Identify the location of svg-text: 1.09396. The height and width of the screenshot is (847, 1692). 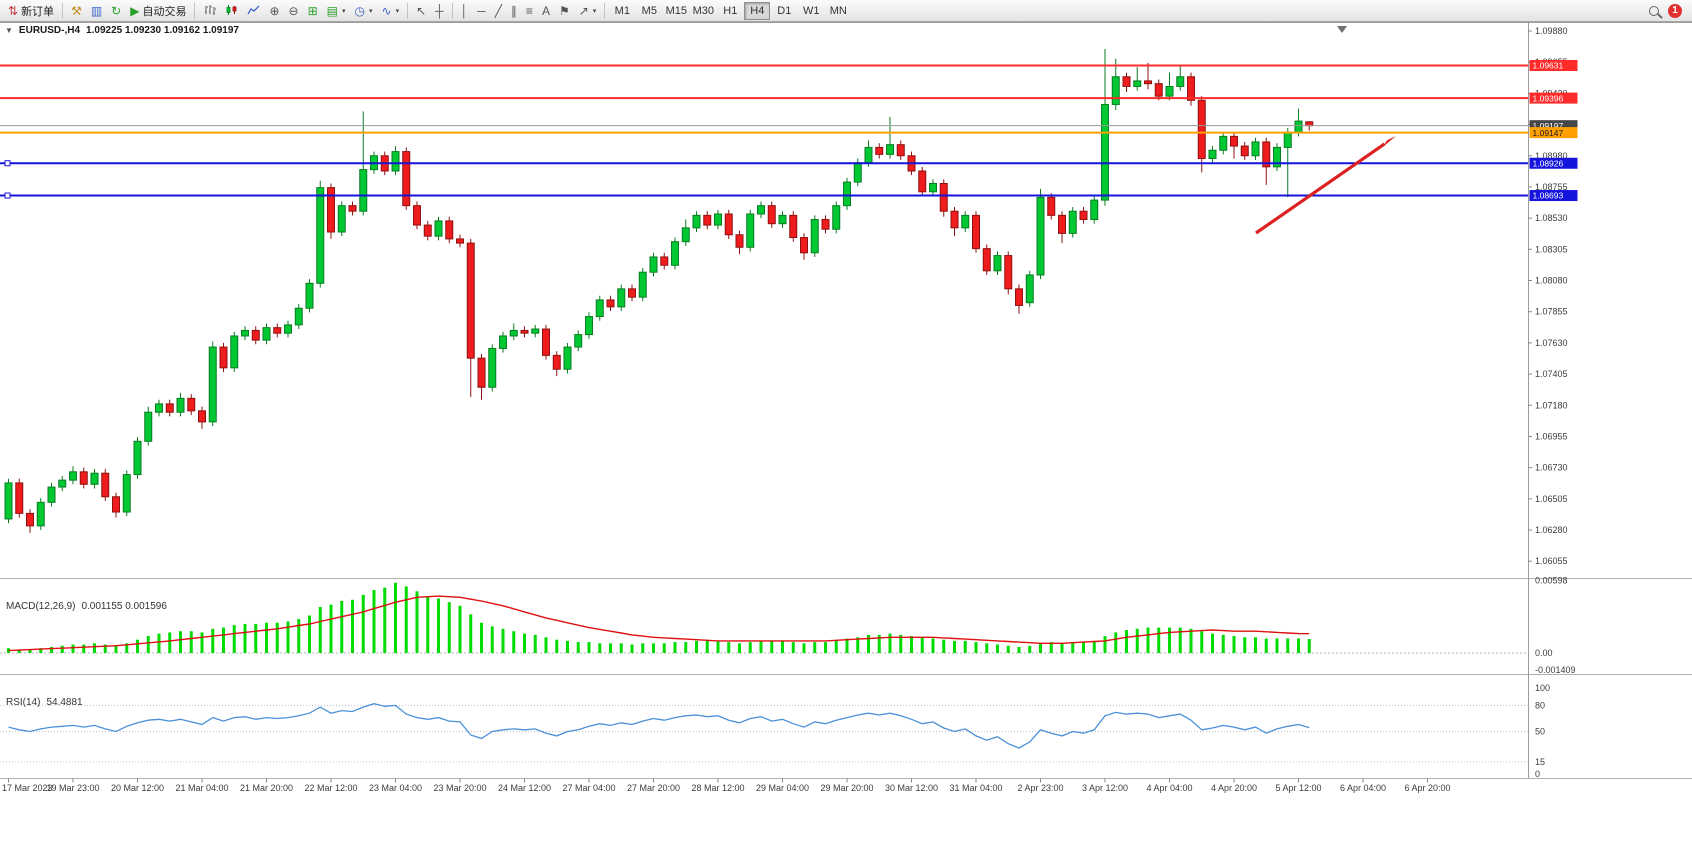
(1548, 98).